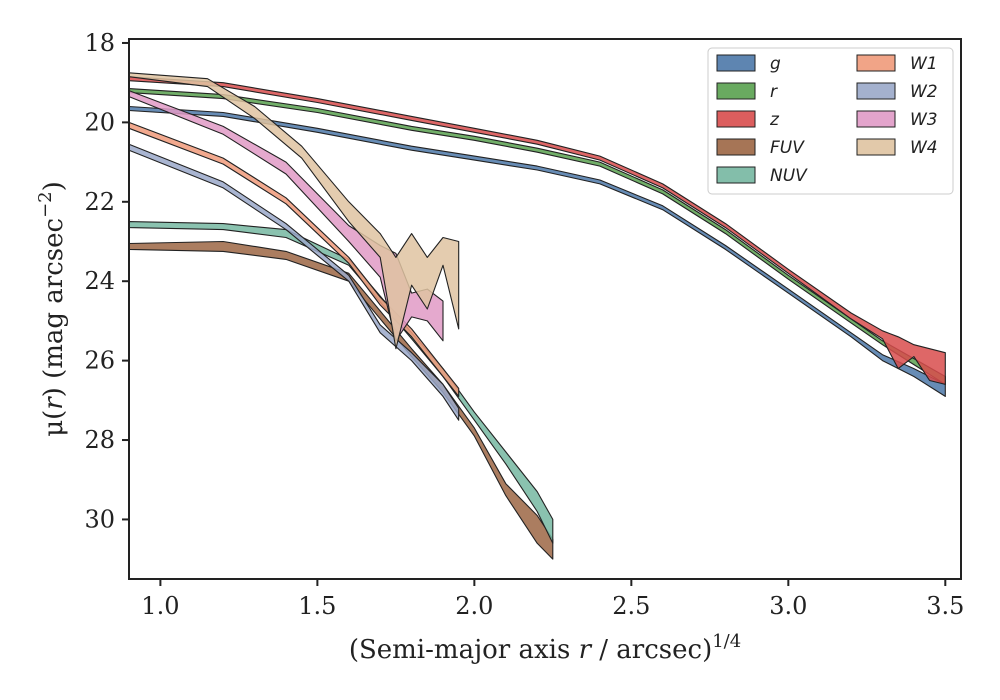 This screenshot has height=700, width=1000. What do you see at coordinates (160, 606) in the screenshot?
I see `x-tick-label: 1.0` at bounding box center [160, 606].